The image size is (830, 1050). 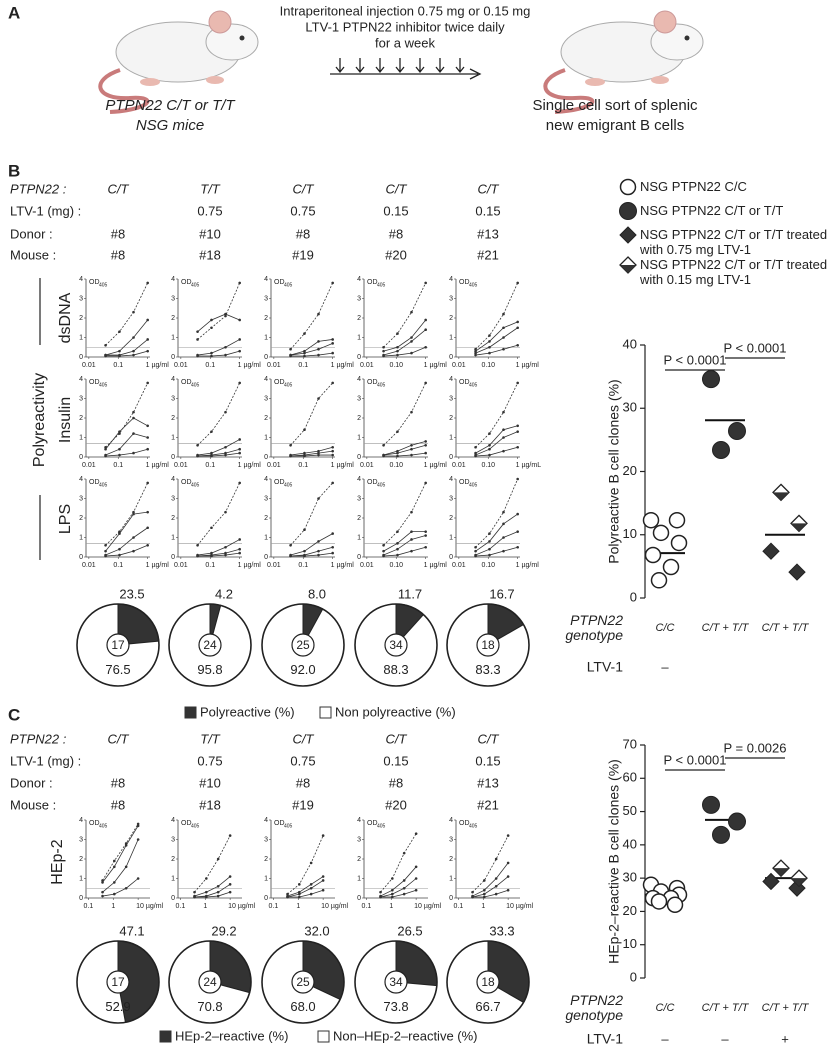 What do you see at coordinates (488, 804) in the screenshot?
I see `header-cell: #21` at bounding box center [488, 804].